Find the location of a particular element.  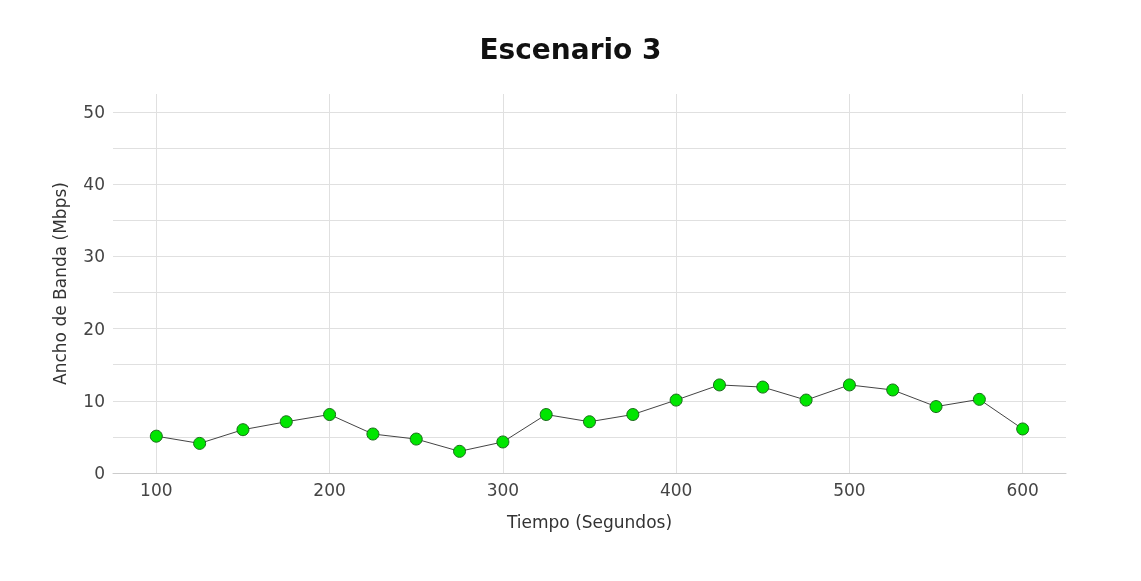

x-tick-label: 200 is located at coordinates (329, 489).